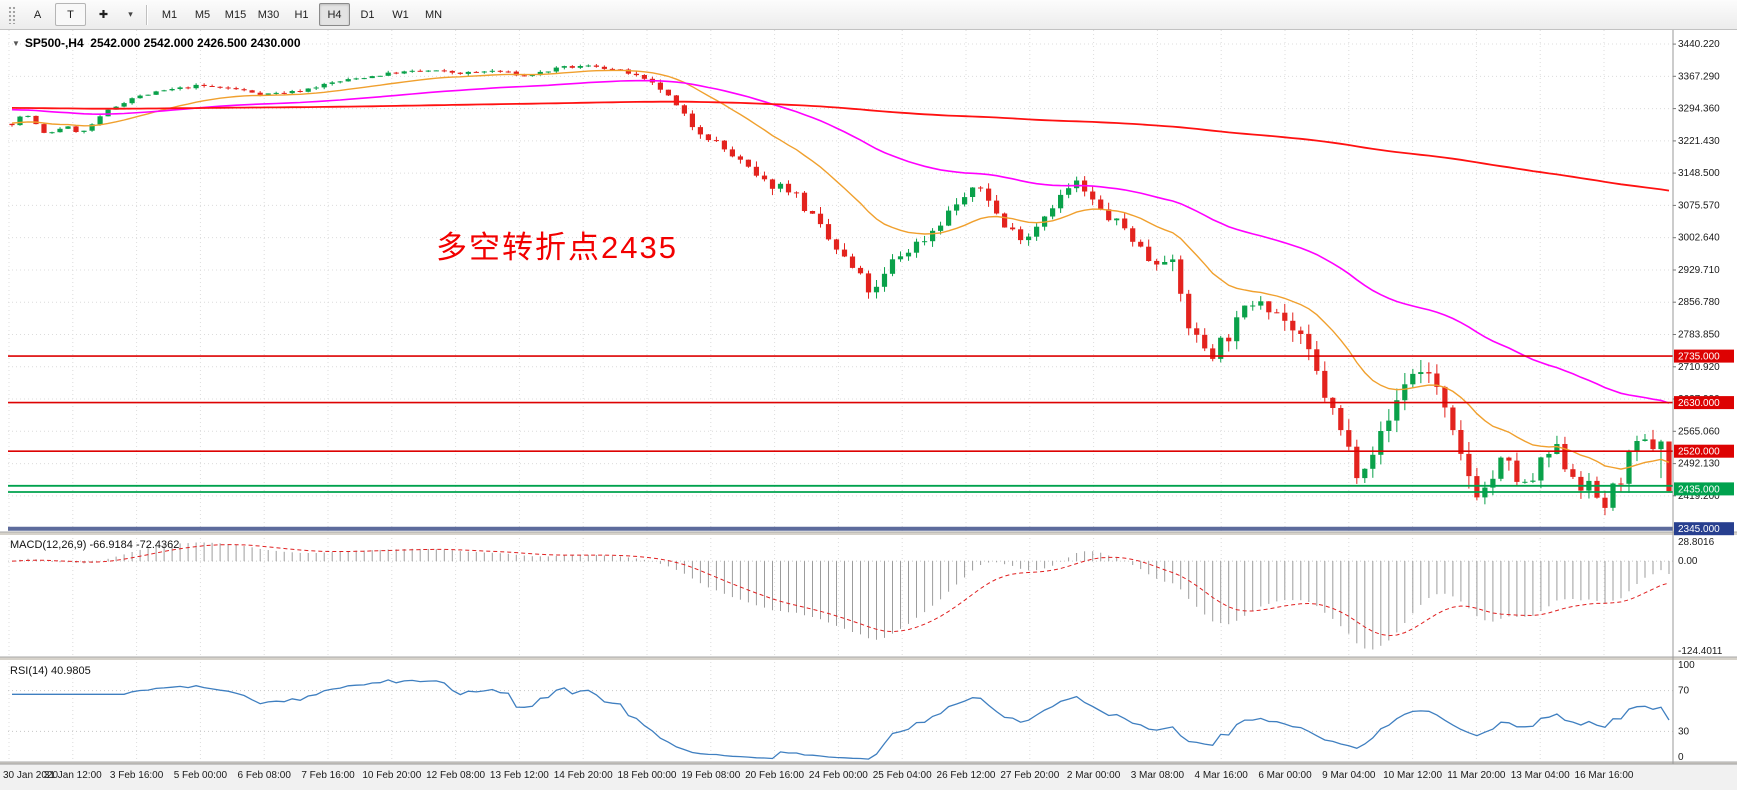 This screenshot has width=1737, height=790. What do you see at coordinates (1699, 452) in the screenshot?
I see `svg-text: 2520.000` at bounding box center [1699, 452].